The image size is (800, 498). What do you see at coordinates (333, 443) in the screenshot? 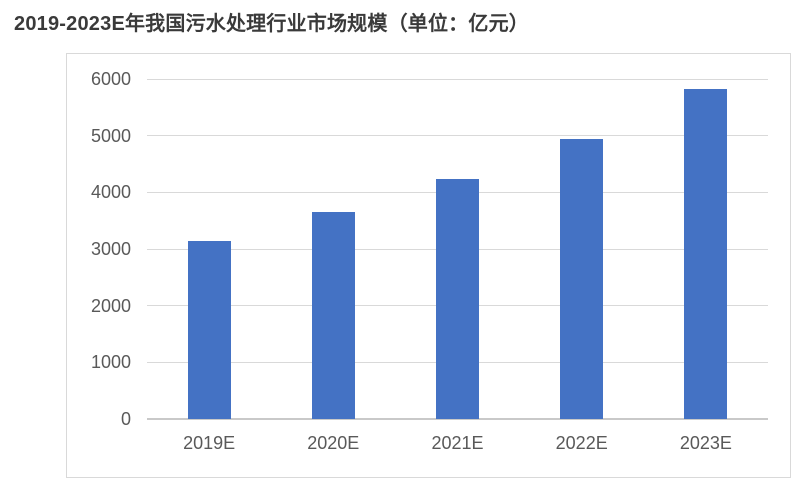
I see `x-tick-label-2020E: 2020E` at bounding box center [333, 443].